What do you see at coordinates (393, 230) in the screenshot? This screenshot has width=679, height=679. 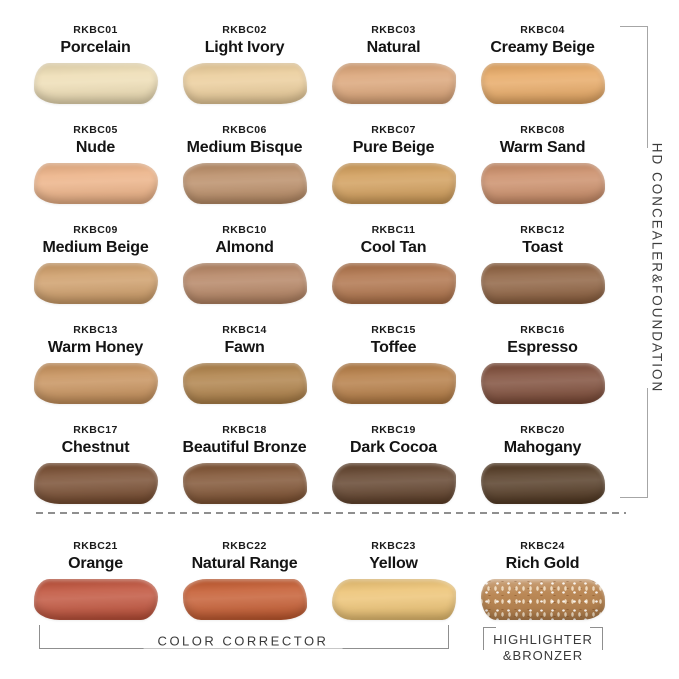 I see `shade-code: RKBC11` at bounding box center [393, 230].